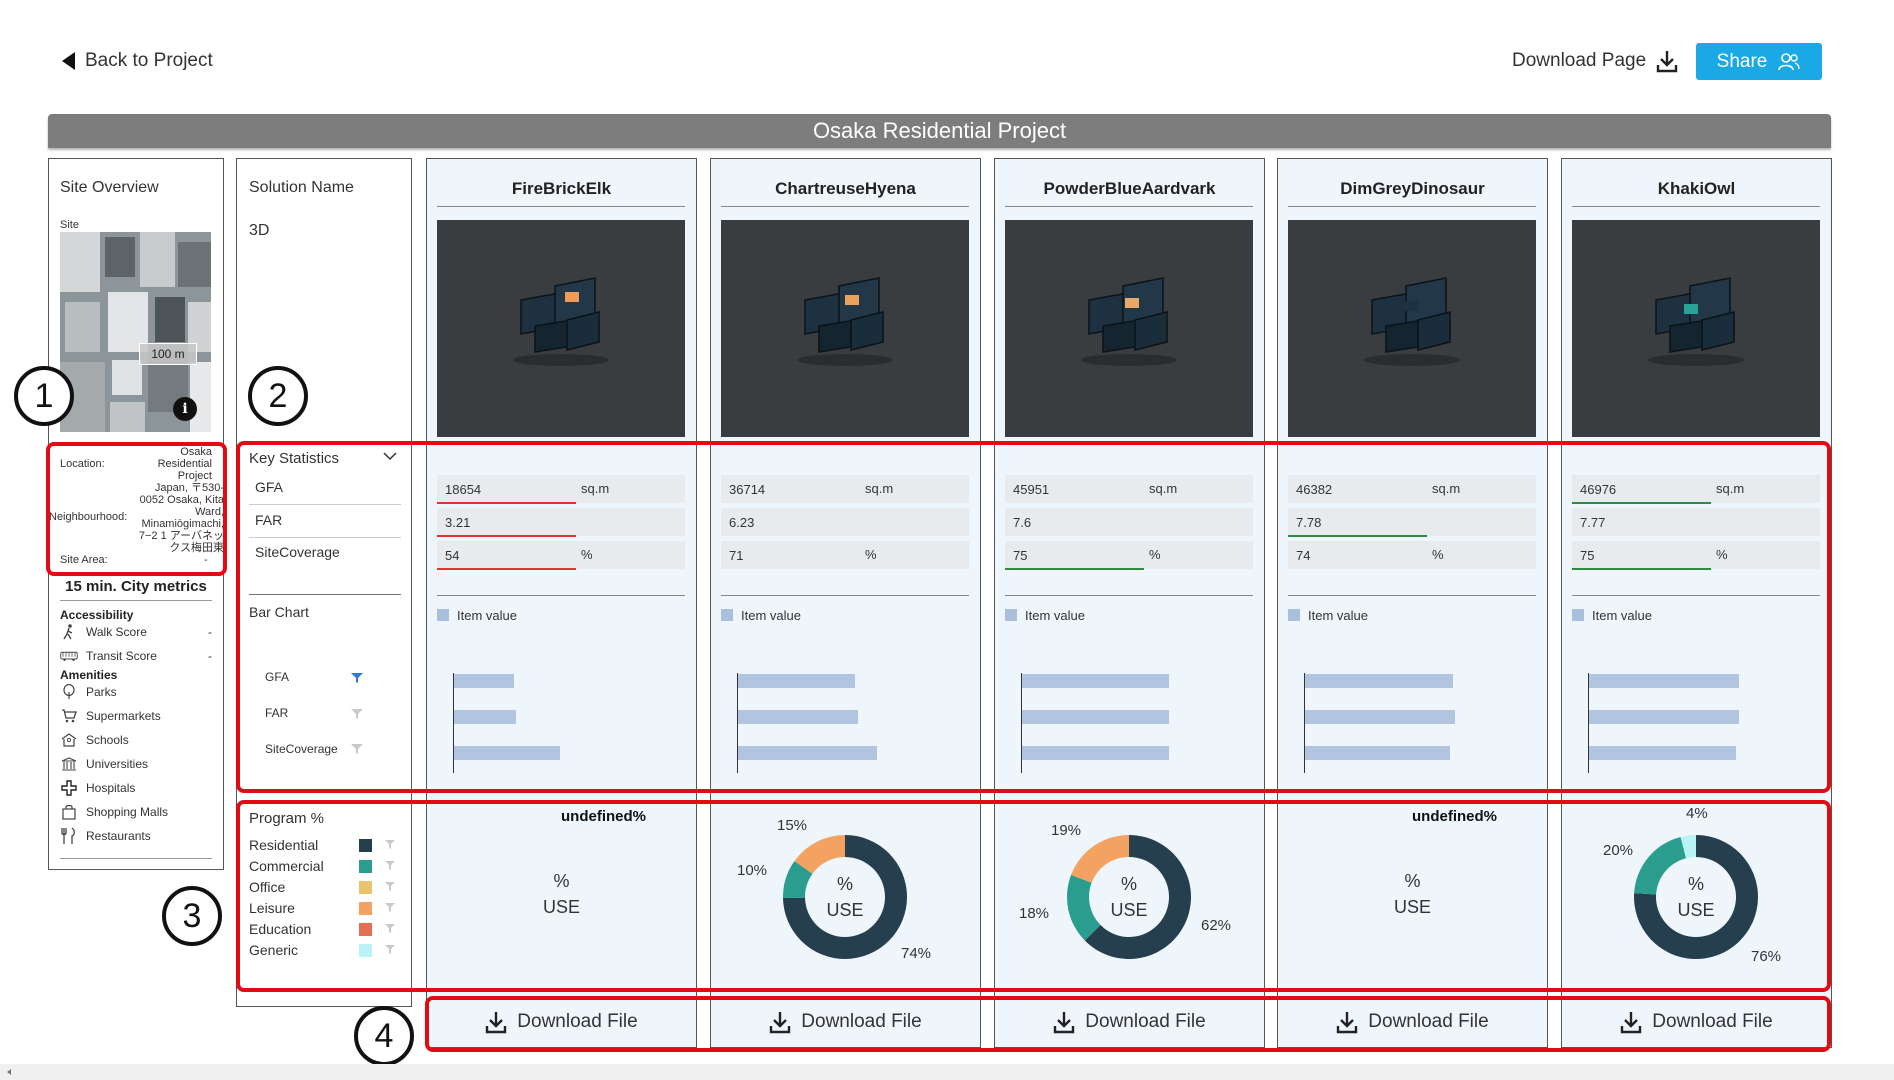 Image resolution: width=1894 pixels, height=1080 pixels. What do you see at coordinates (84, 560) in the screenshot?
I see `site-area-label: Site Area:` at bounding box center [84, 560].